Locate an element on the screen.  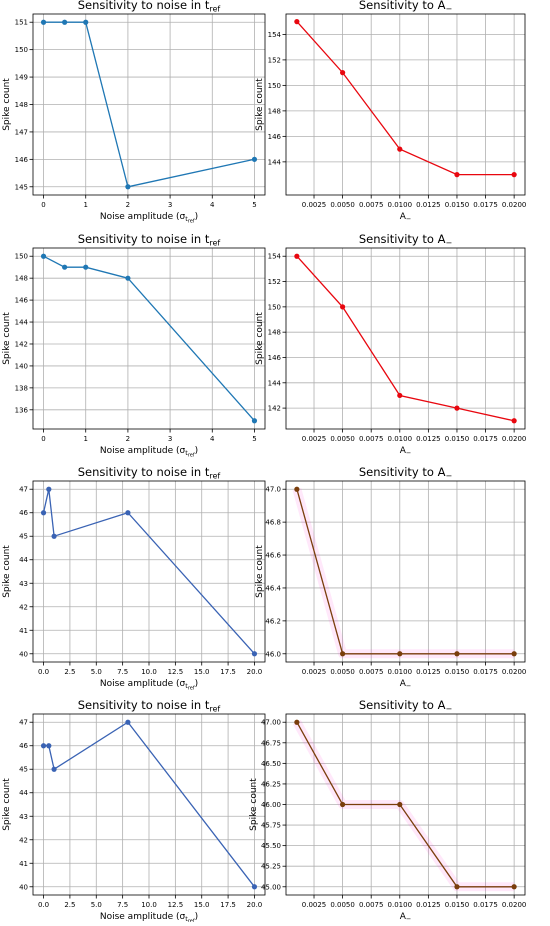
y-tick-label: 45.25 is located at coordinates (271, 867).